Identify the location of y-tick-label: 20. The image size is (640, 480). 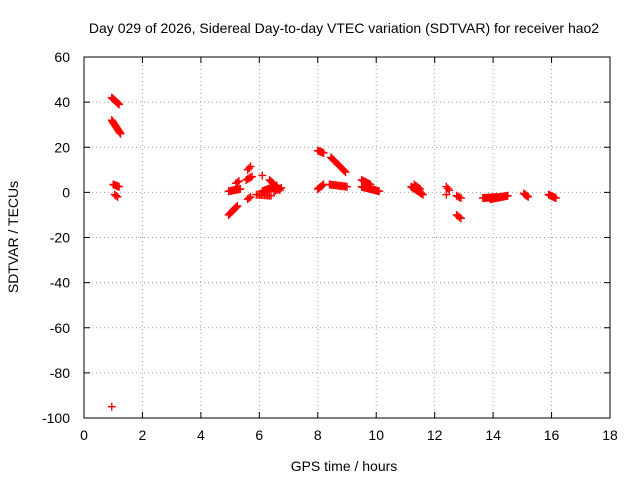
(62, 147).